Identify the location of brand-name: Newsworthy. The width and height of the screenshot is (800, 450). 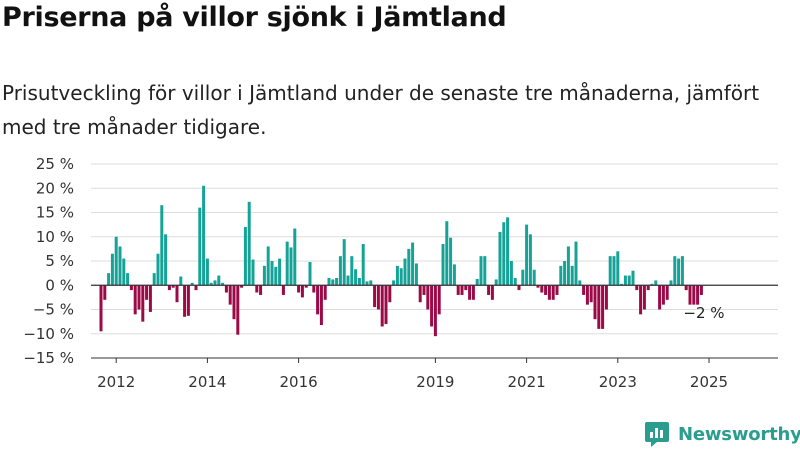
(739, 434).